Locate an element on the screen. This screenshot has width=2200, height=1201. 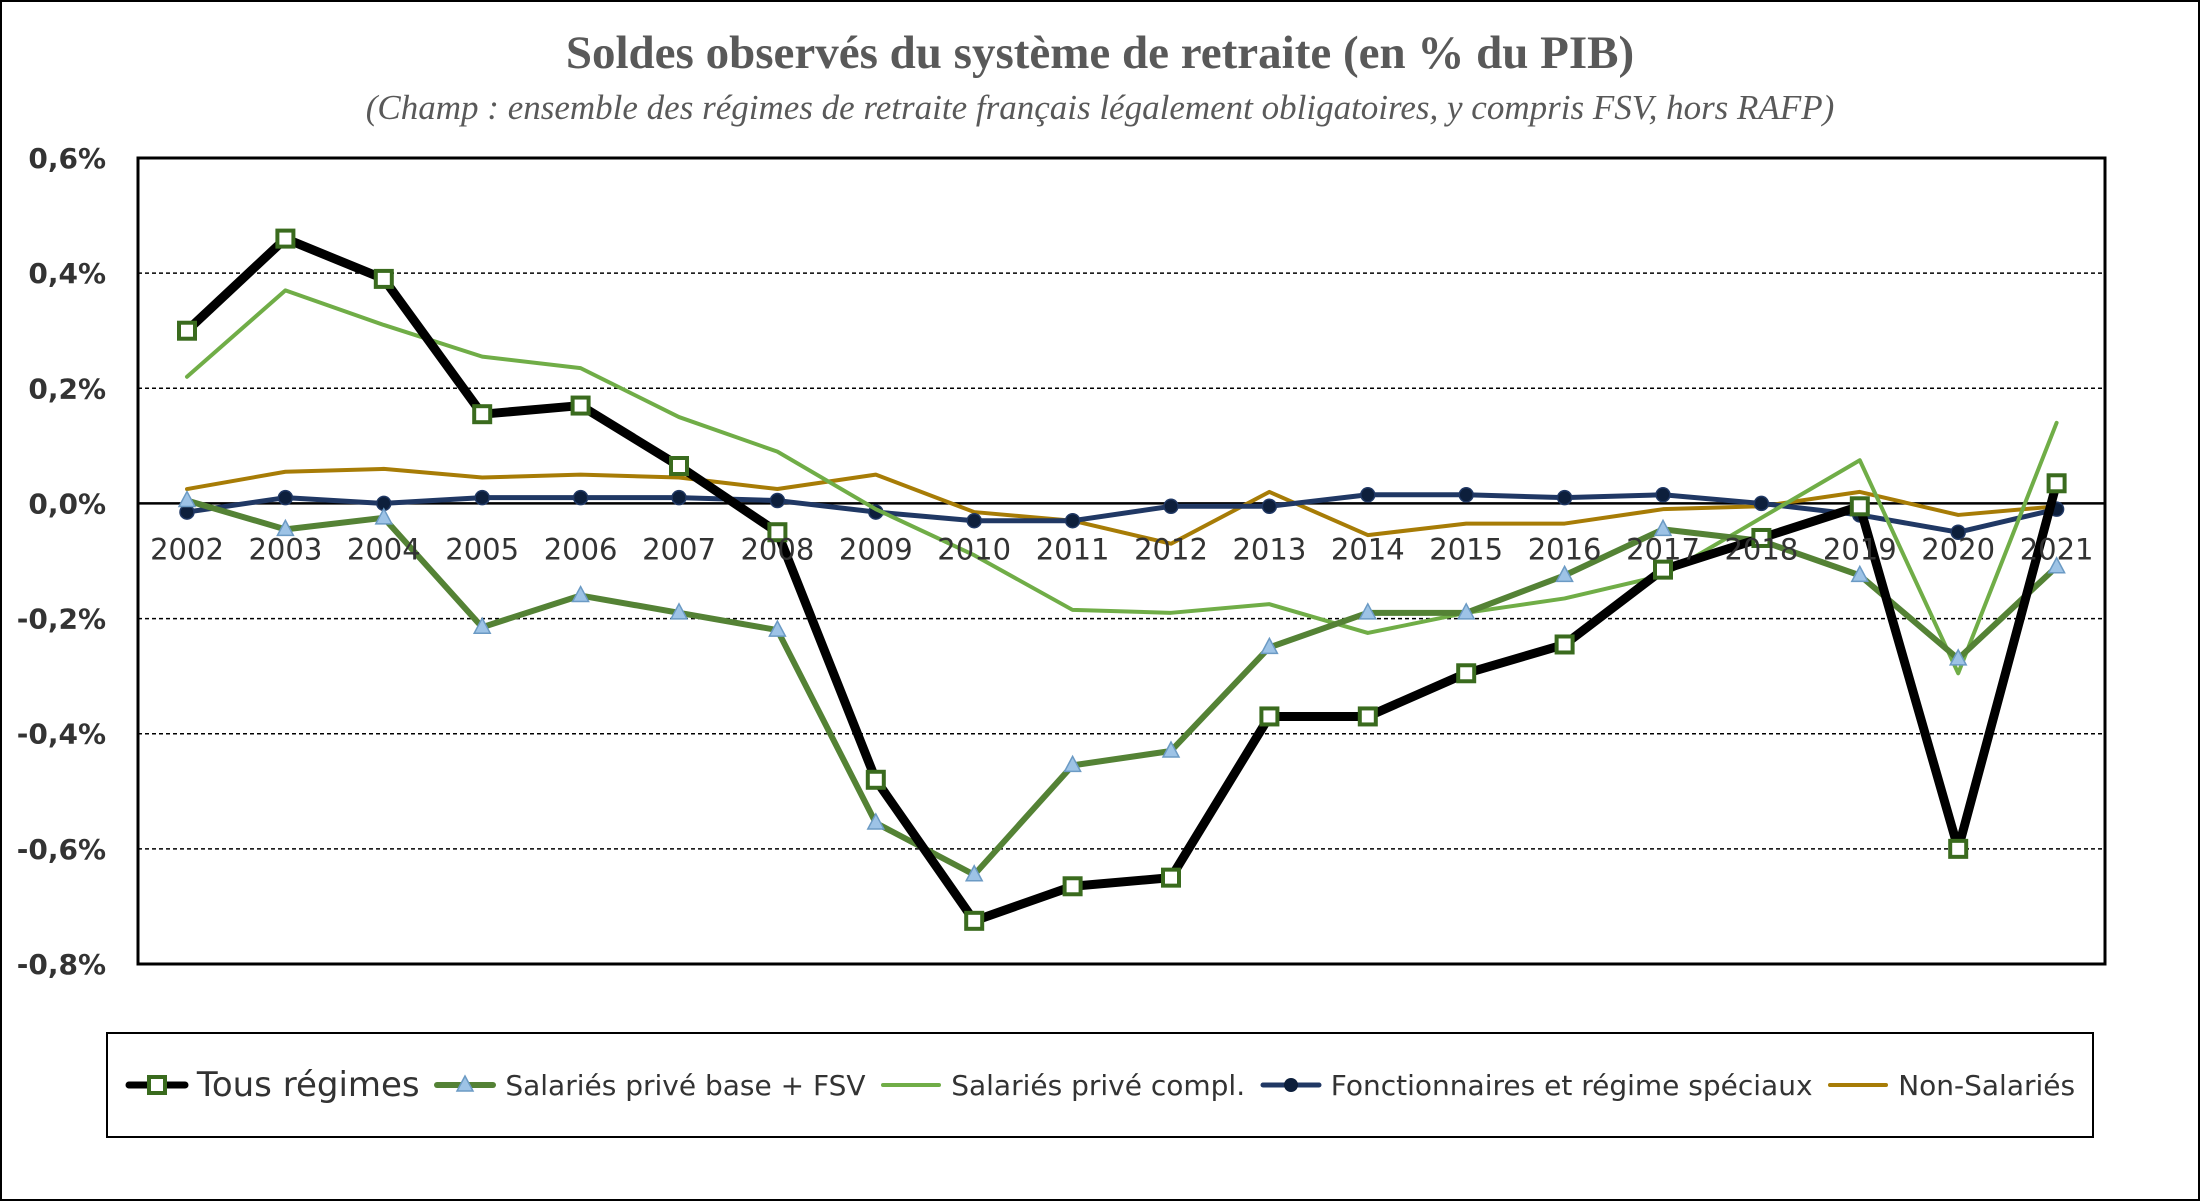
x-tick-label: 2011 is located at coordinates (1073, 549).